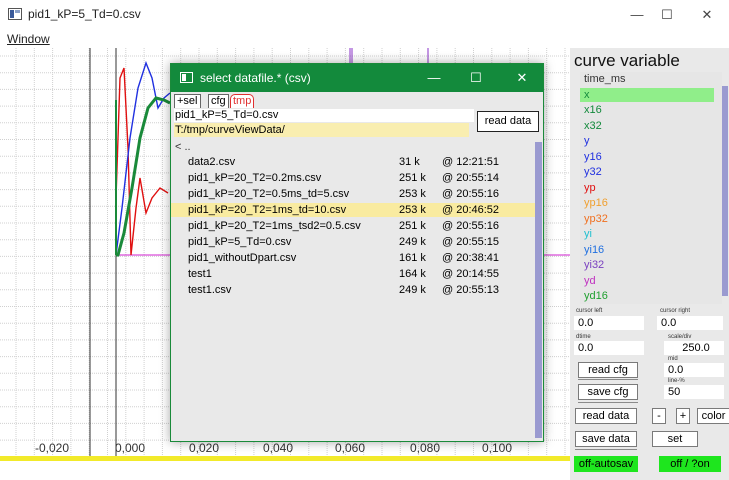 The width and height of the screenshot is (729, 480). I want to click on file-row: pid1_kP=20_T2=0.2ms.csv 251 k @ 20:55:14, so click(353, 178).